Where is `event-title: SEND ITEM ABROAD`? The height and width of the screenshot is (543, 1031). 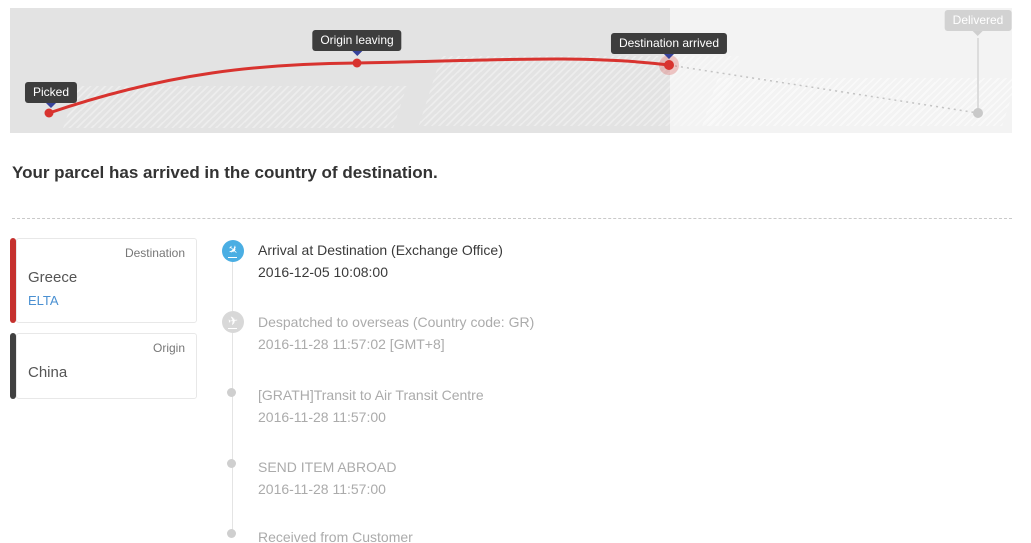 event-title: SEND ITEM ABROAD is located at coordinates (327, 467).